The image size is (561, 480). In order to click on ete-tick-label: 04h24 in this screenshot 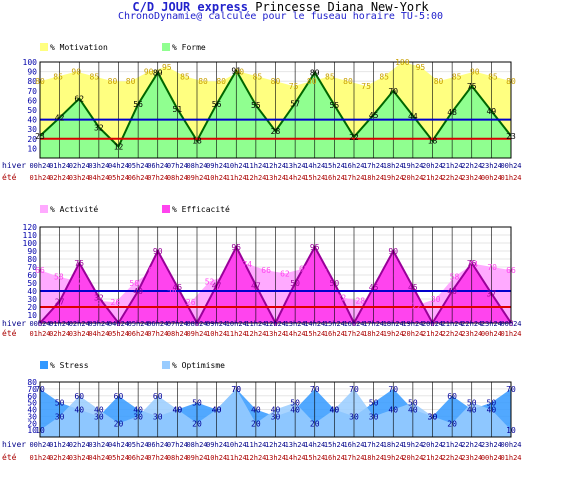, I will do `click(98, 178)`.